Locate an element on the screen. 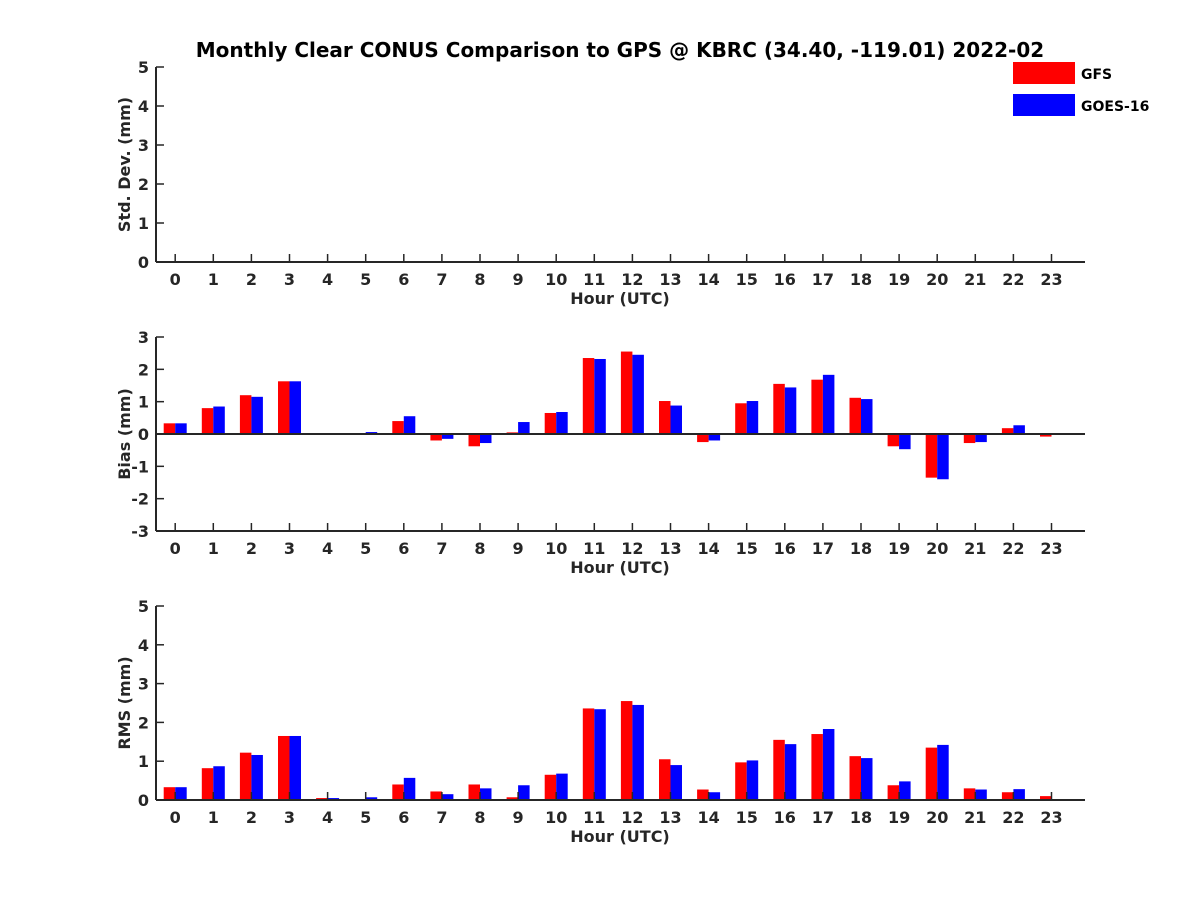  std-dev-xtick-label-15: 15 is located at coordinates (747, 279).